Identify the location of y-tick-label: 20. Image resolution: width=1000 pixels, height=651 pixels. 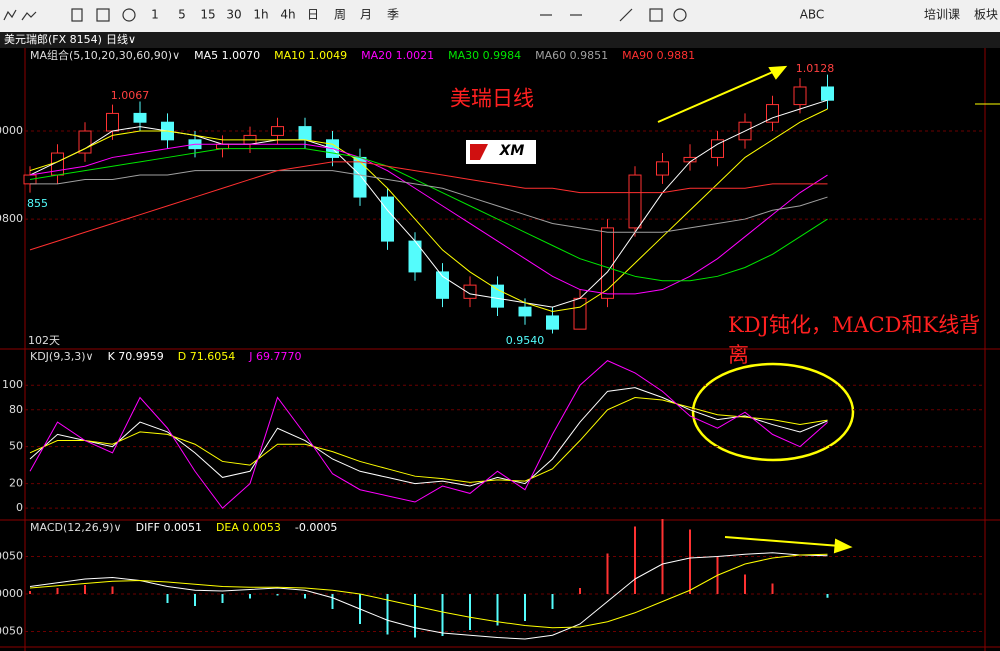
(16, 483).